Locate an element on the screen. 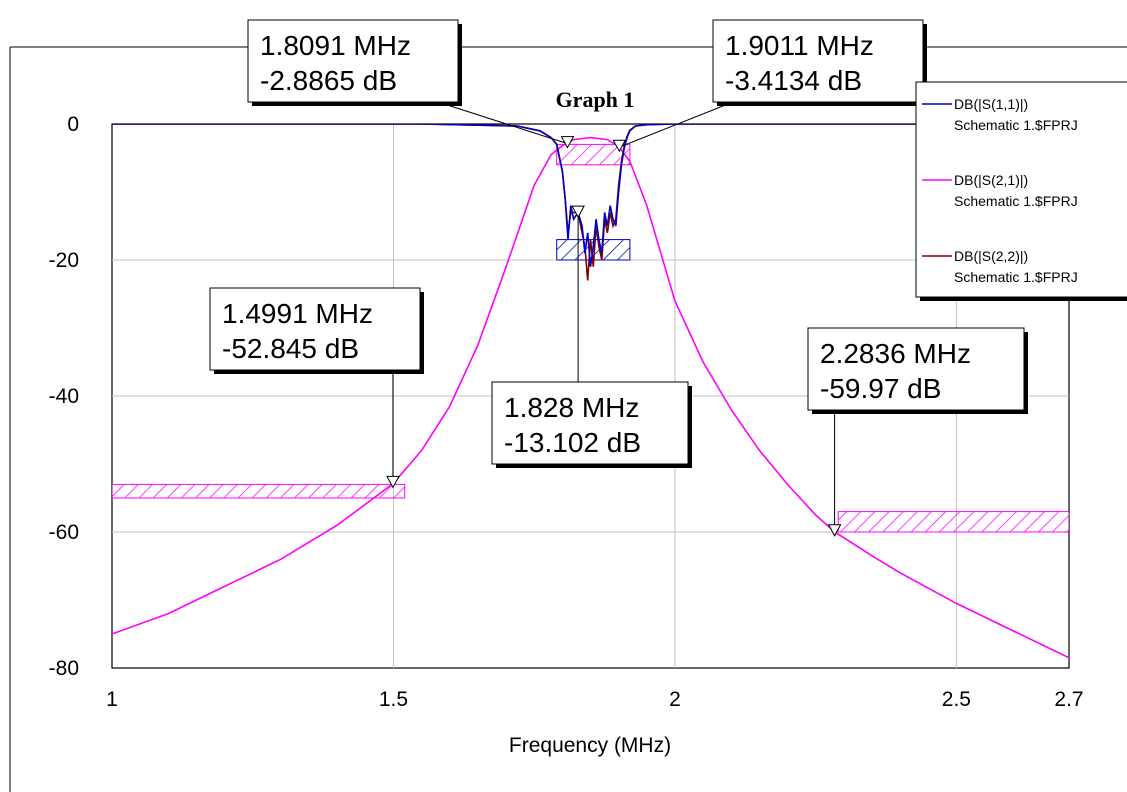 The image size is (1127, 792). marker-label-value: -52.845 dB is located at coordinates (290, 348).